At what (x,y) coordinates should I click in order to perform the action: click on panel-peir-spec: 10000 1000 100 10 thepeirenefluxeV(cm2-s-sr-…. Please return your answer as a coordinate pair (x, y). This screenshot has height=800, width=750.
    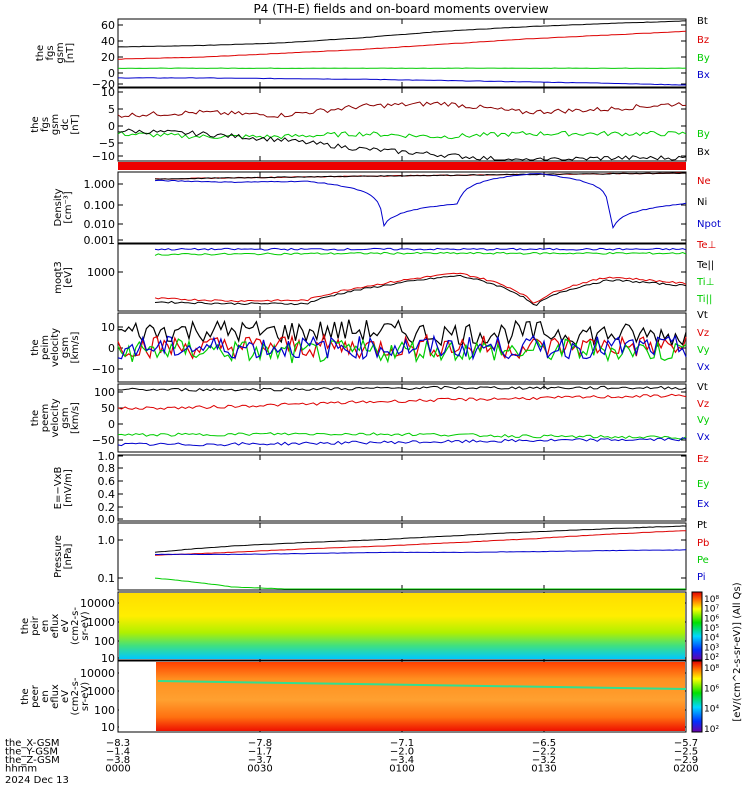
    Looking at the image, I should click on (353, 628).